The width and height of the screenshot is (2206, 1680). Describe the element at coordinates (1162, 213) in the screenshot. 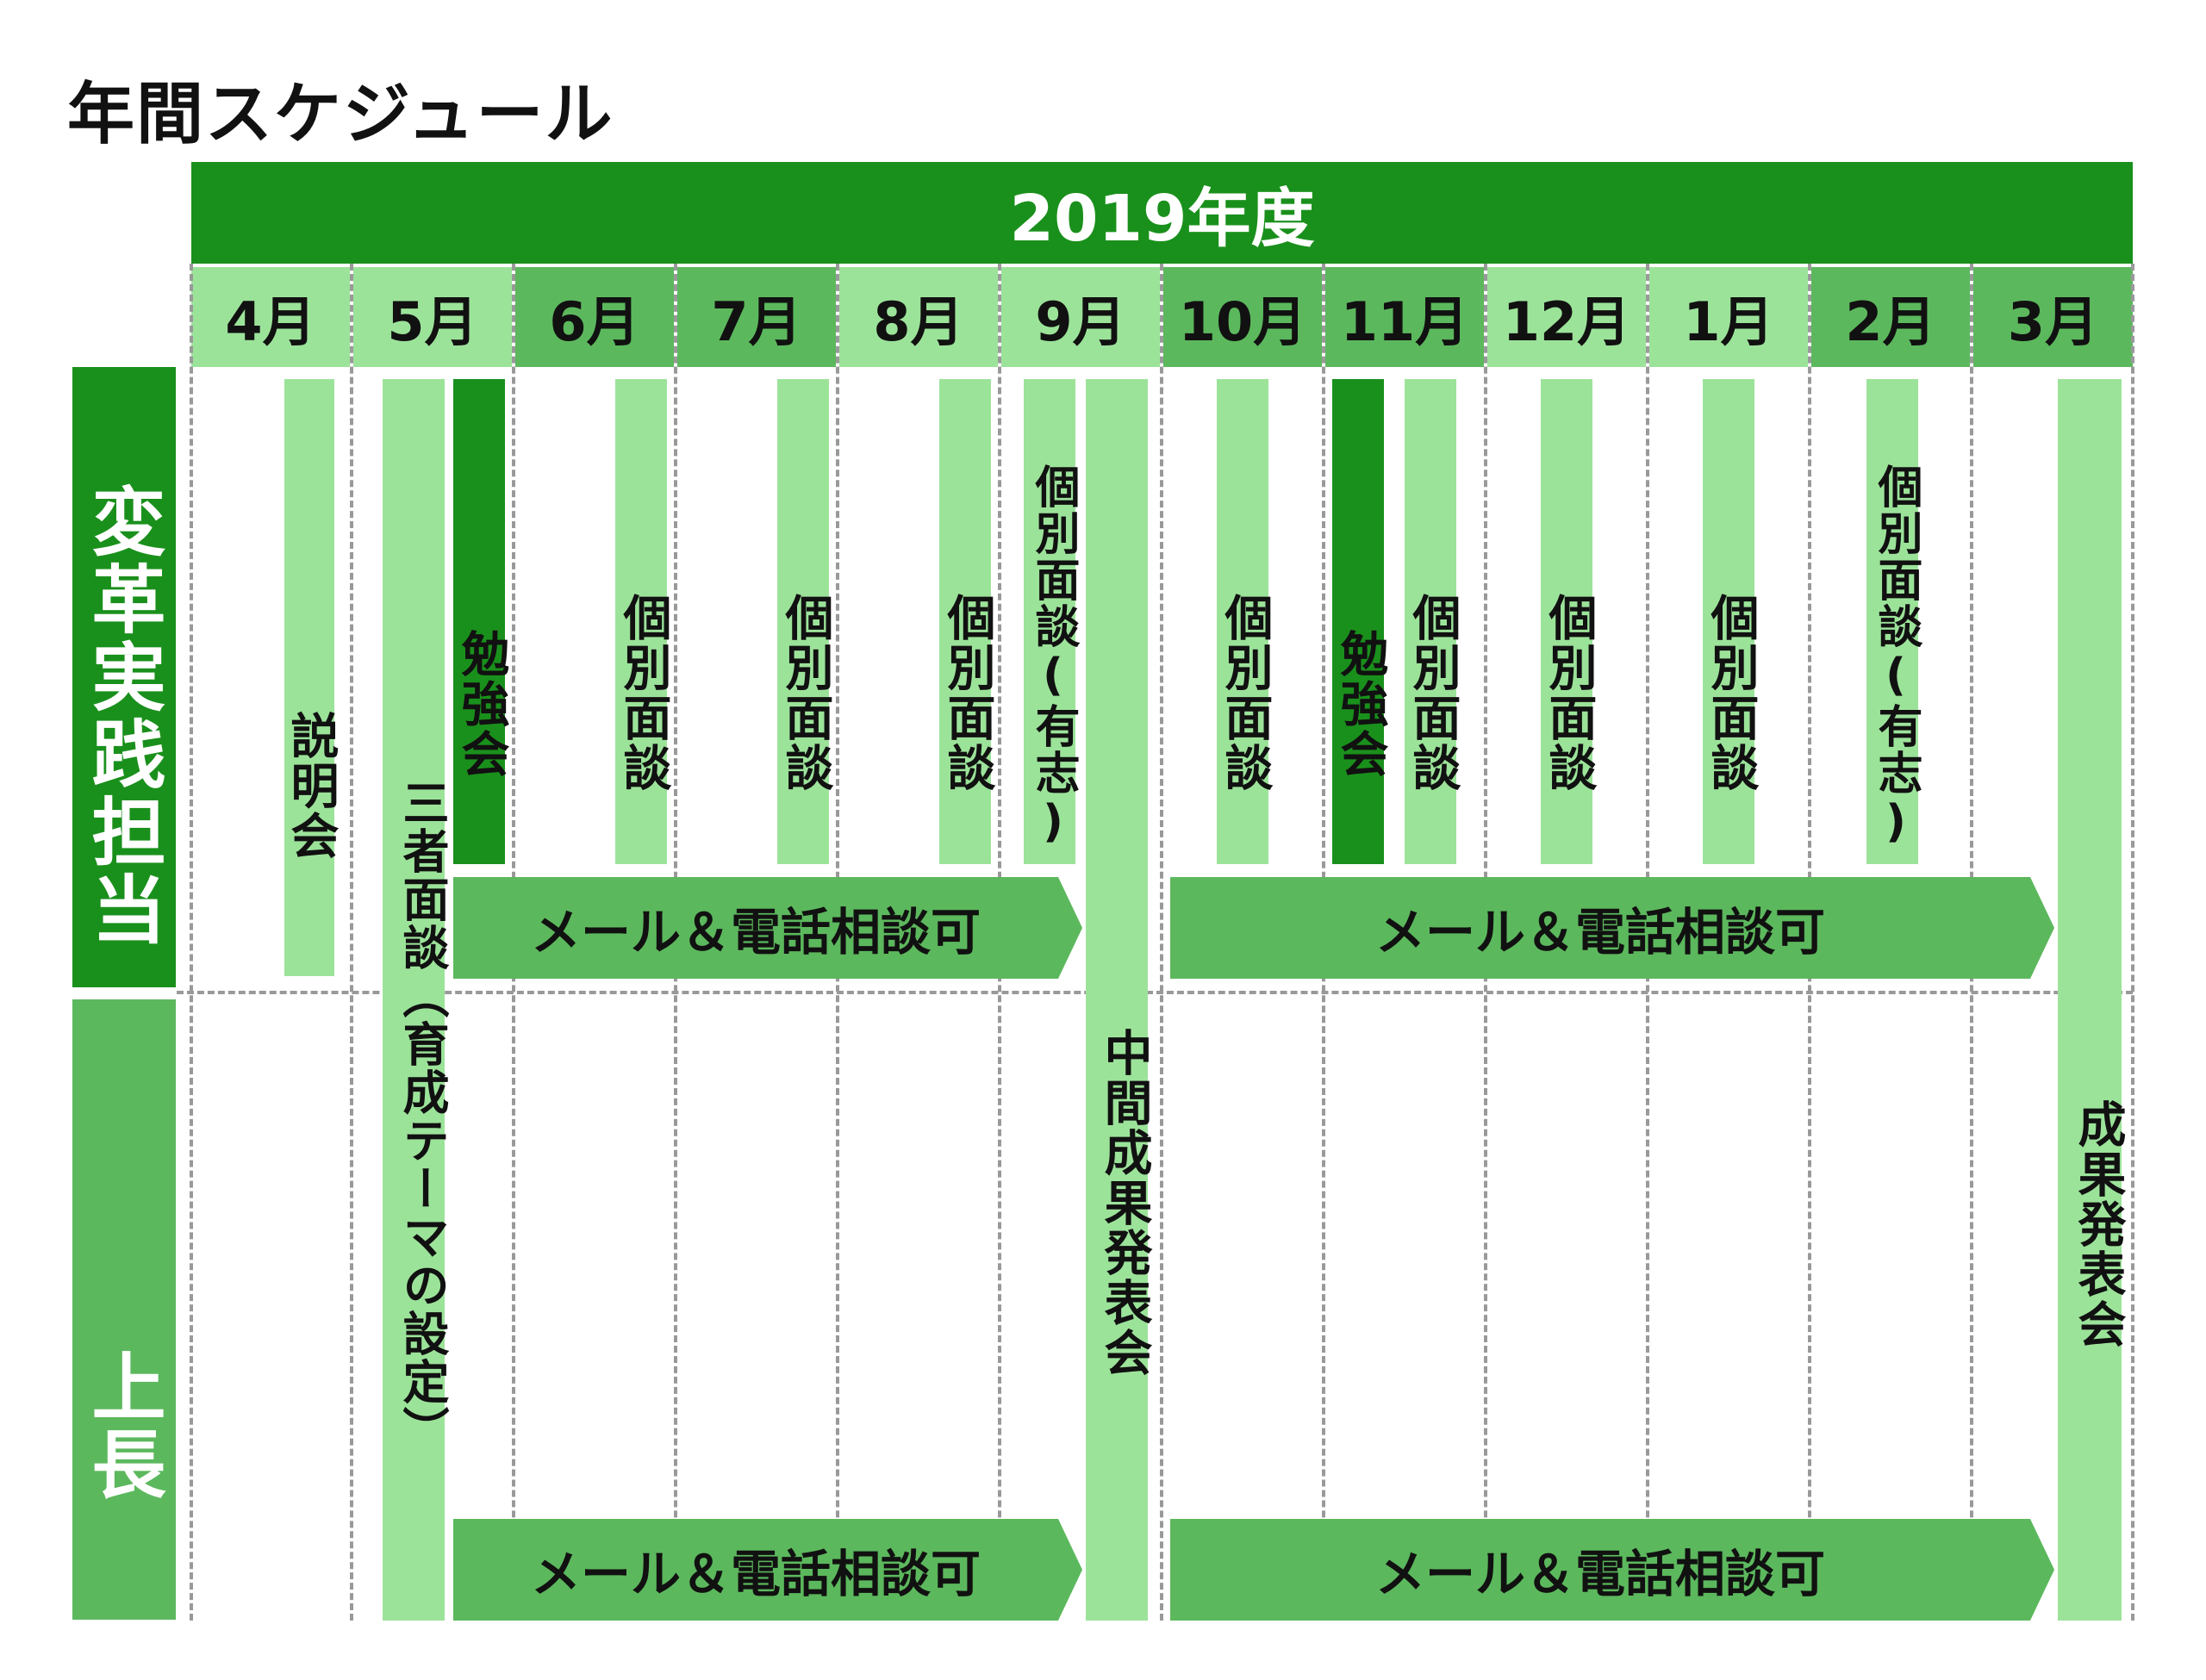

I see `fiscal-year-header: 2019年度` at that location.